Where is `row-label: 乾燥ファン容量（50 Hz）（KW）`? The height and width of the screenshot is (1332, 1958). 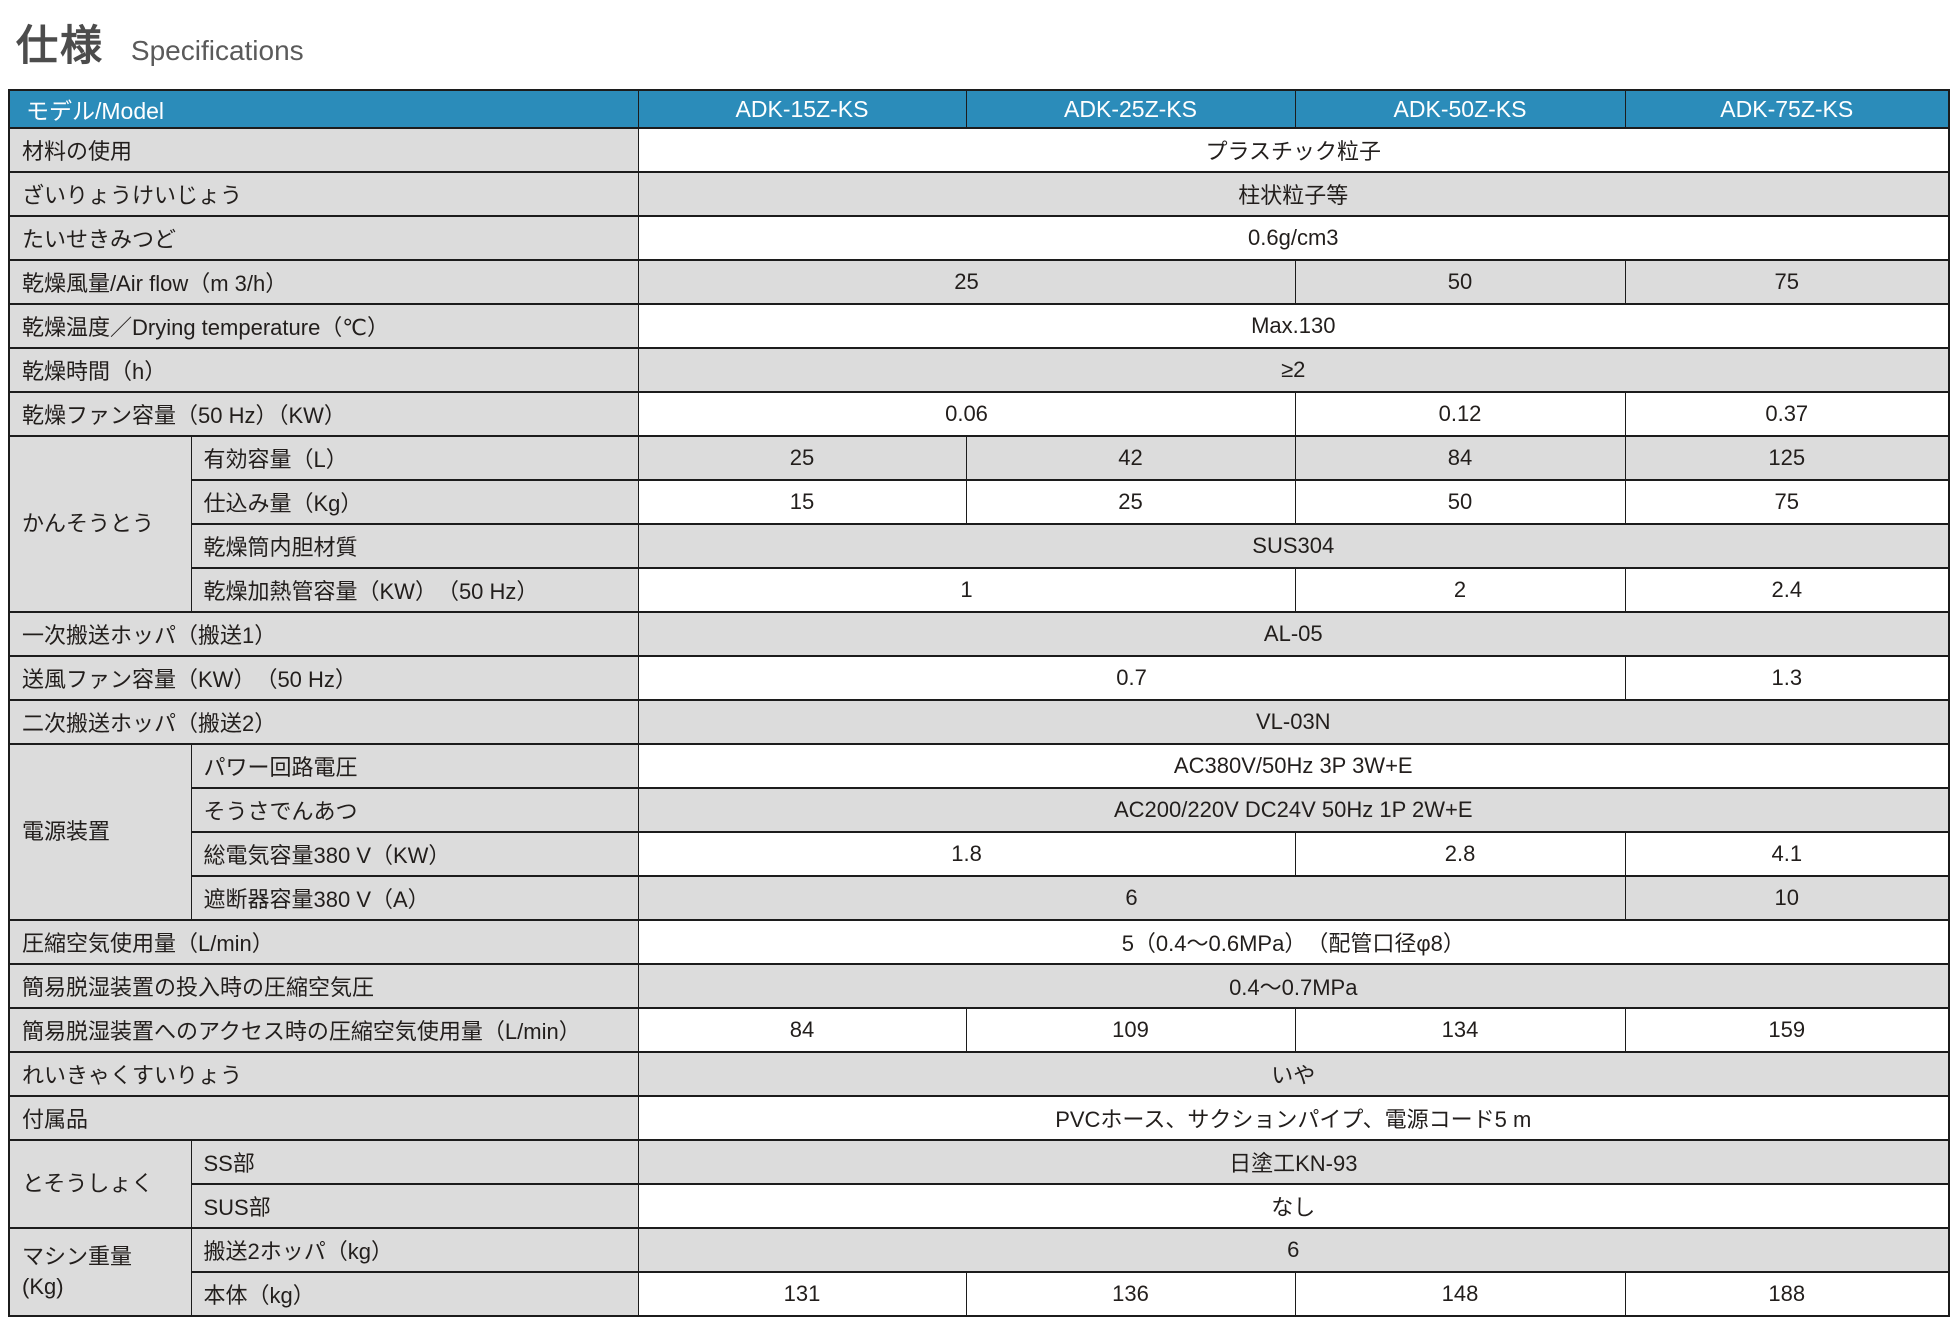 row-label: 乾燥ファン容量（50 Hz）（KW） is located at coordinates (323, 414).